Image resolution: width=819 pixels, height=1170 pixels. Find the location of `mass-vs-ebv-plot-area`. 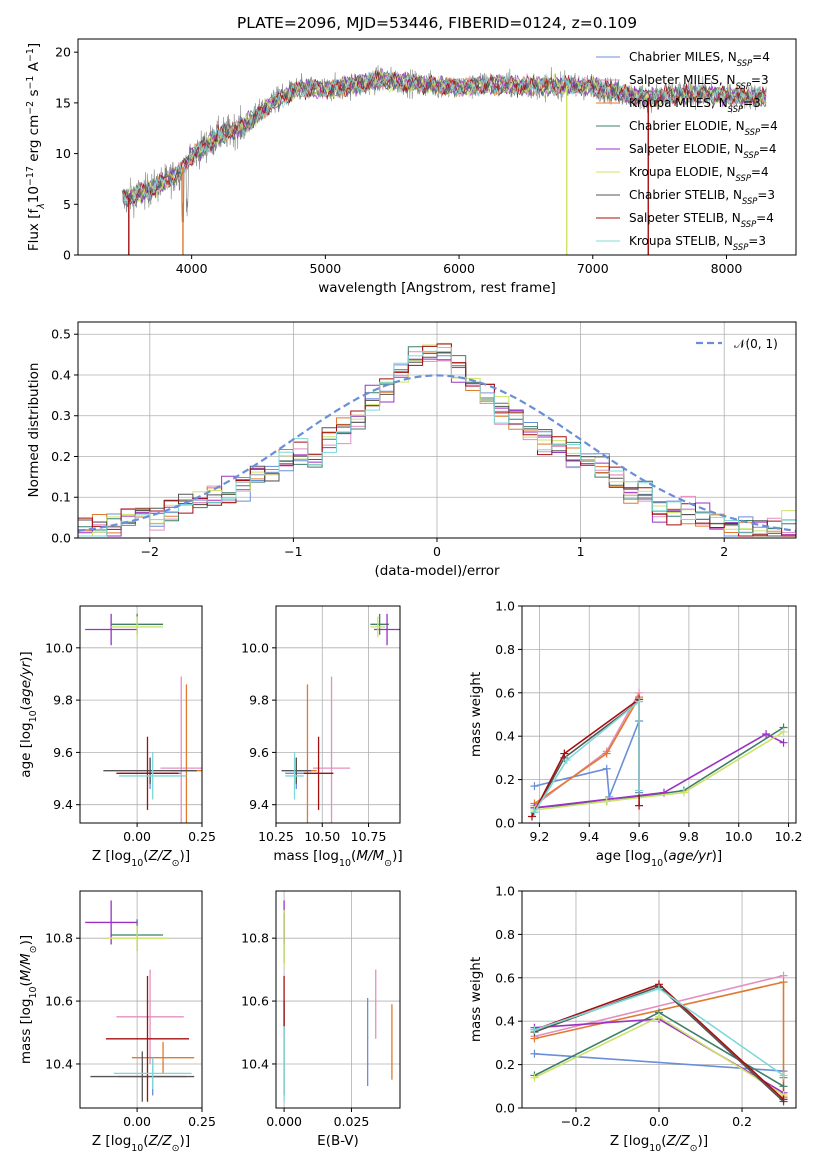

mass-vs-ebv-plot-area is located at coordinates (338, 1001).